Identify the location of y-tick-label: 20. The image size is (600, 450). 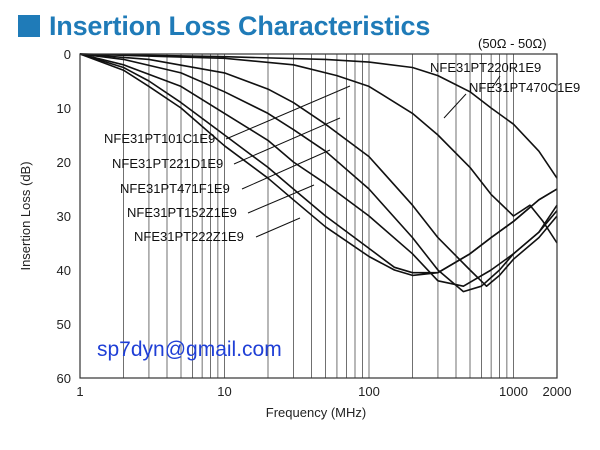
(64, 162).